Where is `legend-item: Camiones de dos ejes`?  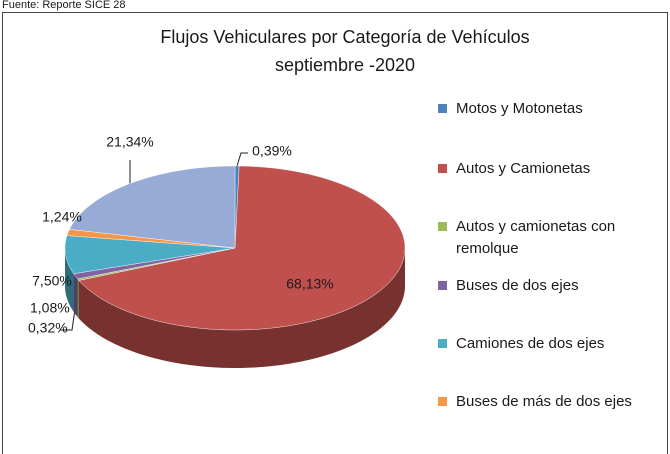 legend-item: Camiones de dos ejes is located at coordinates (550, 344).